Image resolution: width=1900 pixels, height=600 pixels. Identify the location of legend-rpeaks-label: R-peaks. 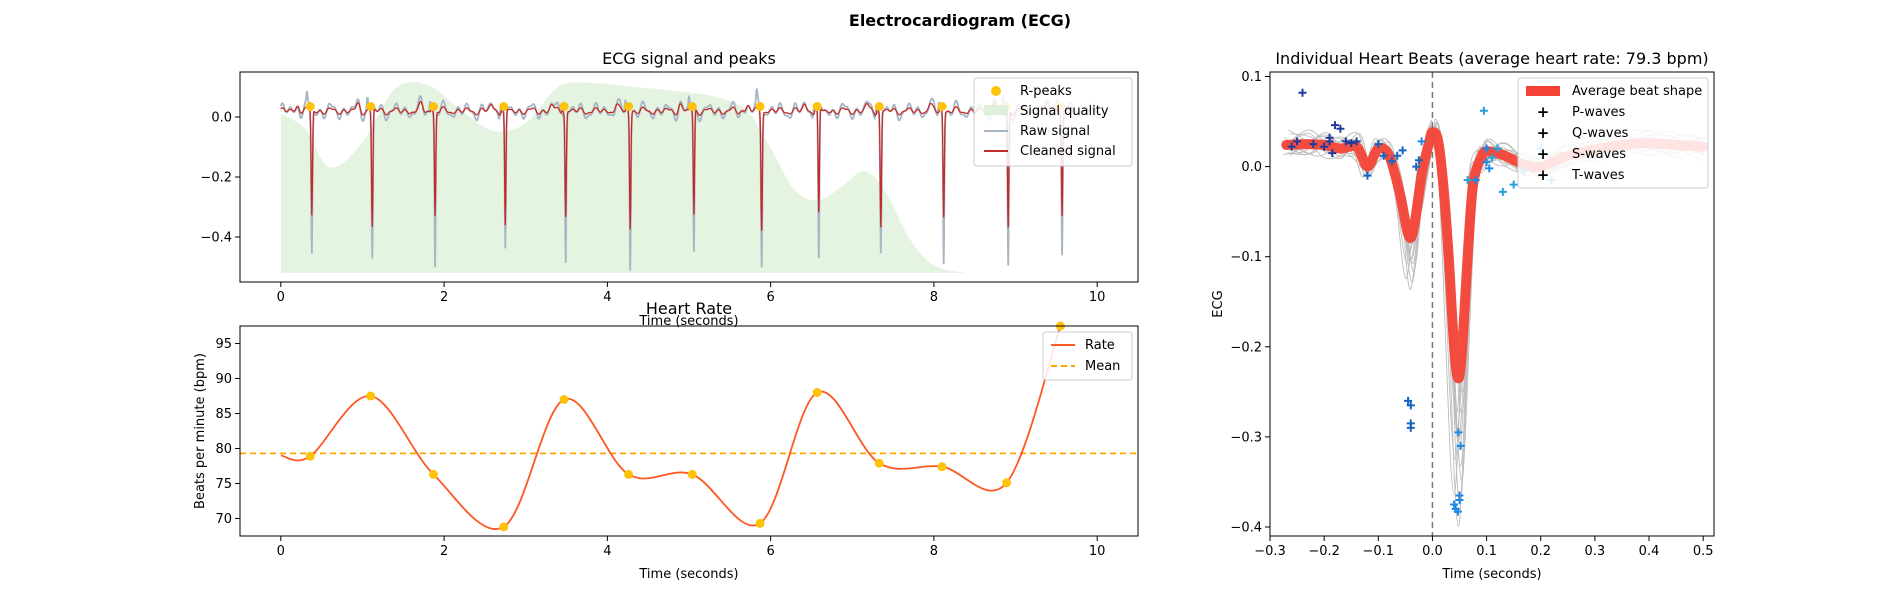
(1046, 91).